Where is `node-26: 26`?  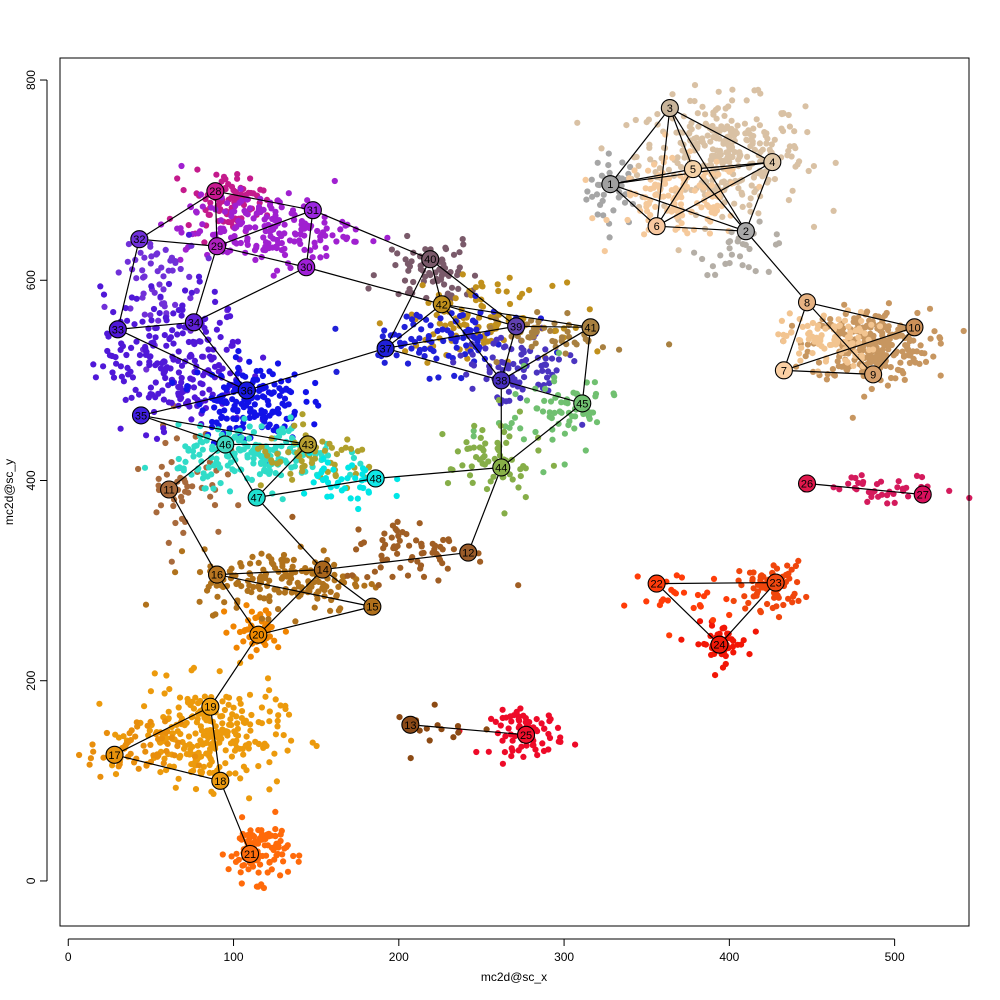
node-26: 26 is located at coordinates (807, 483).